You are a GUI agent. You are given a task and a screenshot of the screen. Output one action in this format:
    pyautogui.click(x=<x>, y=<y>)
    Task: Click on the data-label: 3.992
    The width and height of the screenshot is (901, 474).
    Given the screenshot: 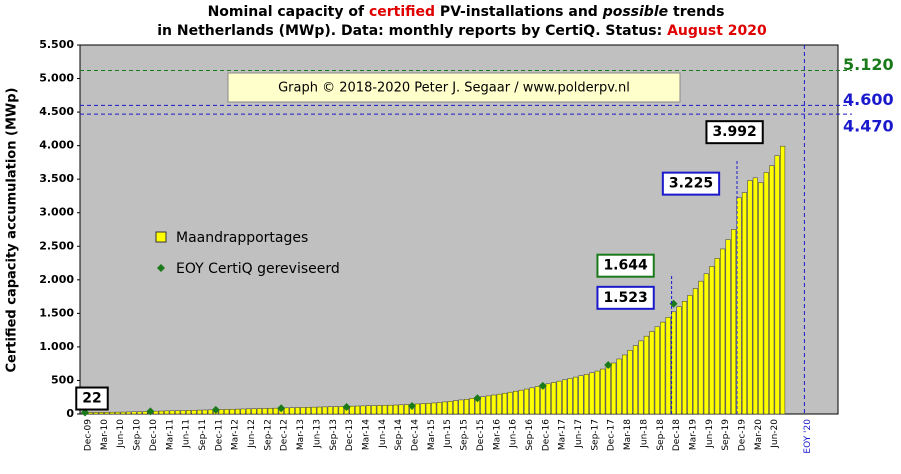 What is the action you would take?
    pyautogui.click(x=734, y=132)
    